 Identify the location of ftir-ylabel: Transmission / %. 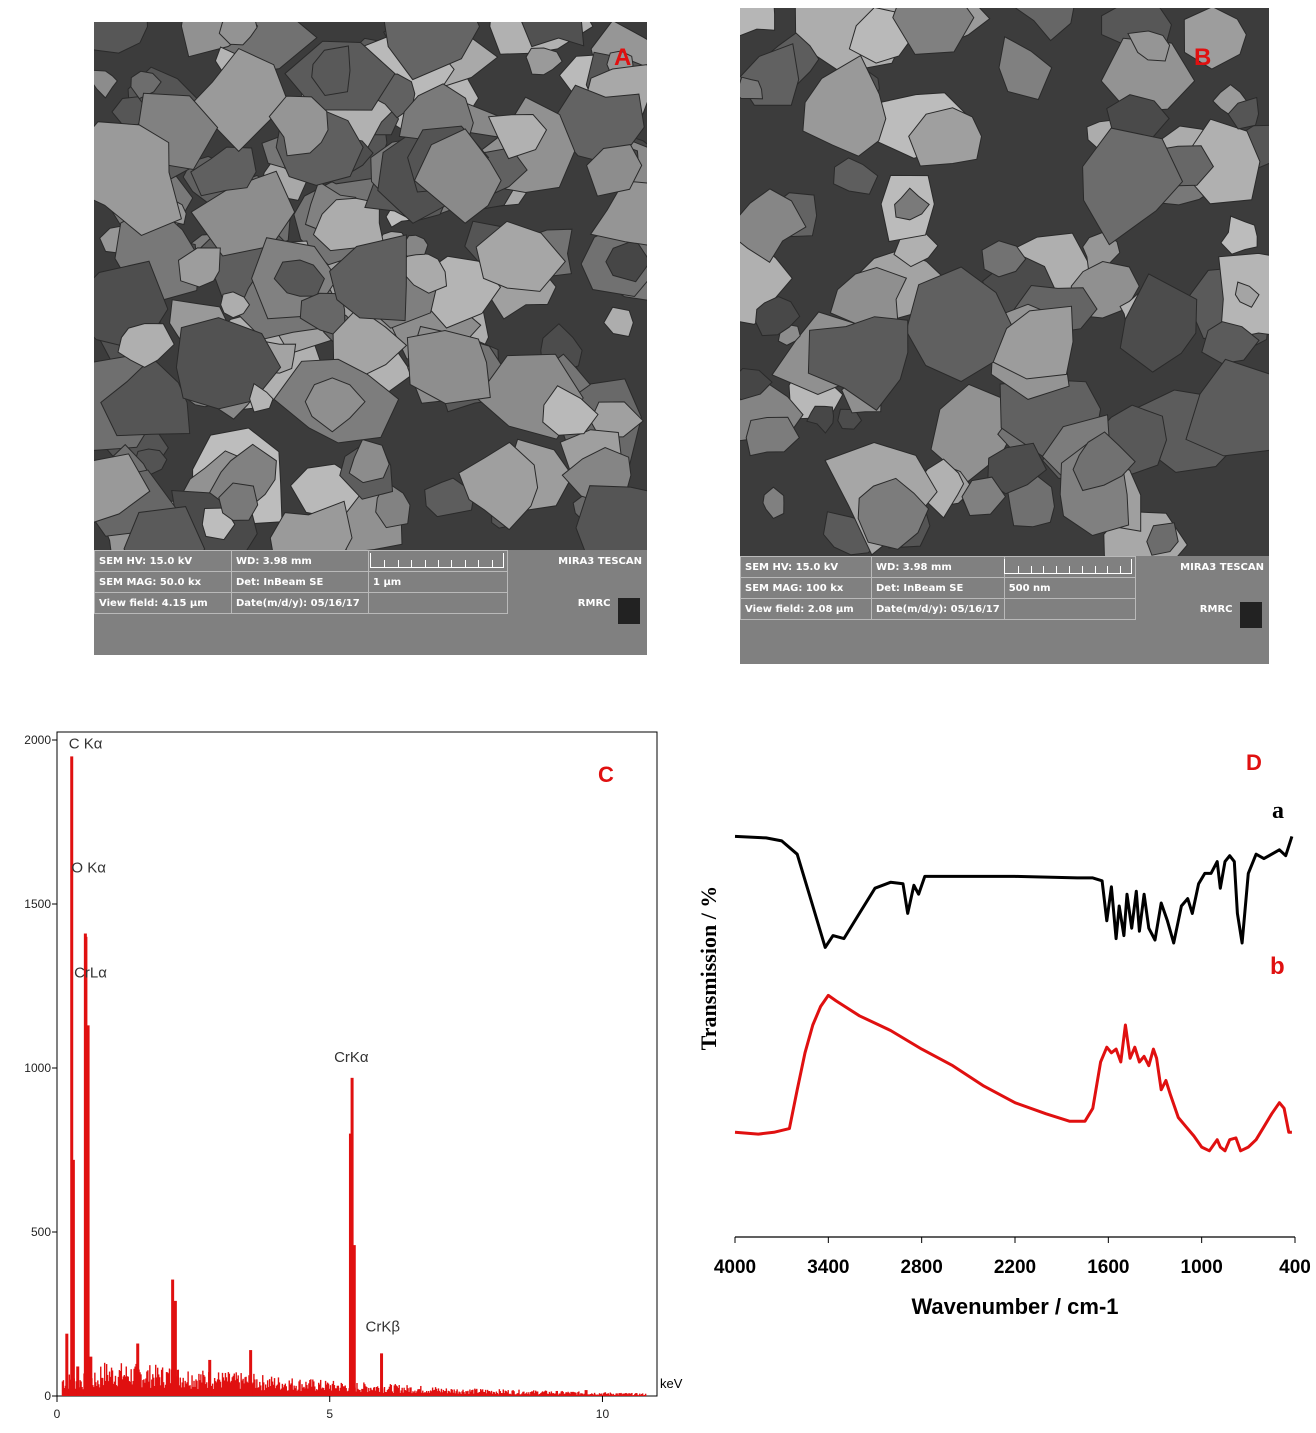
(708, 968).